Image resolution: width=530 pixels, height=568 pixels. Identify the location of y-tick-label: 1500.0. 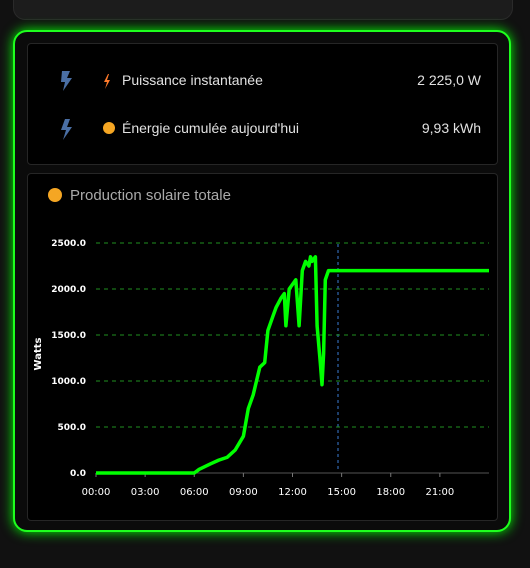
(68, 336).